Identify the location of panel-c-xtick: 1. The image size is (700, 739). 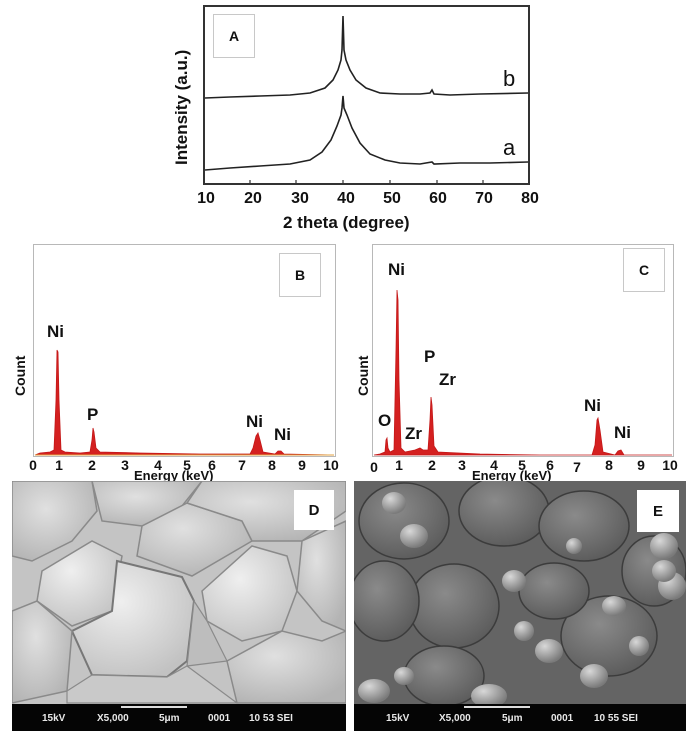
(399, 465).